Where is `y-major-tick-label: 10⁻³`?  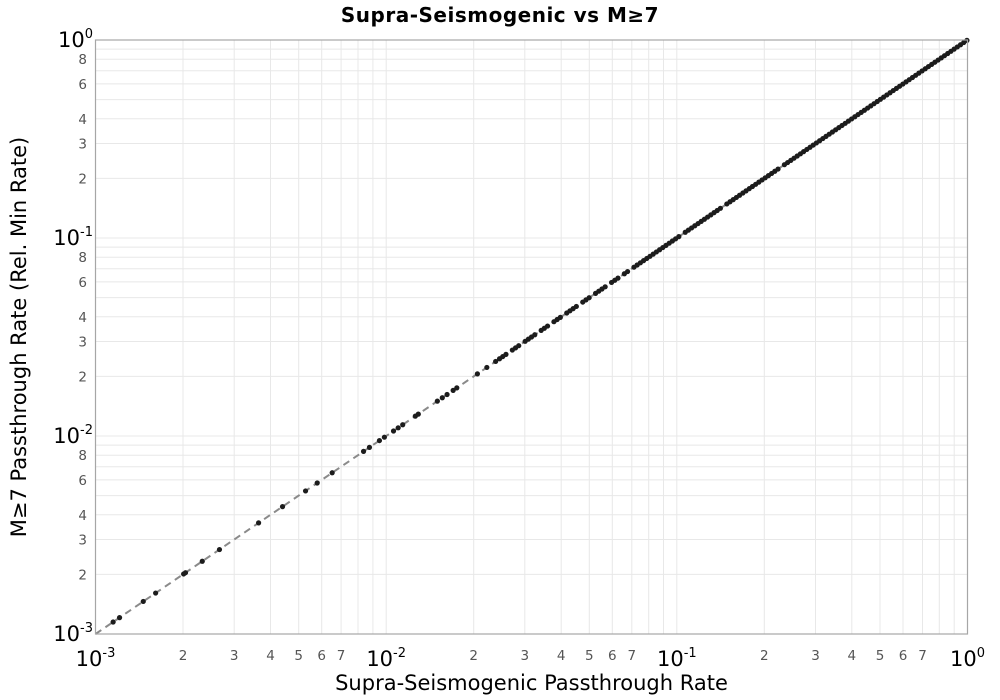
y-major-tick-label: 10⁻³ is located at coordinates (73, 633).